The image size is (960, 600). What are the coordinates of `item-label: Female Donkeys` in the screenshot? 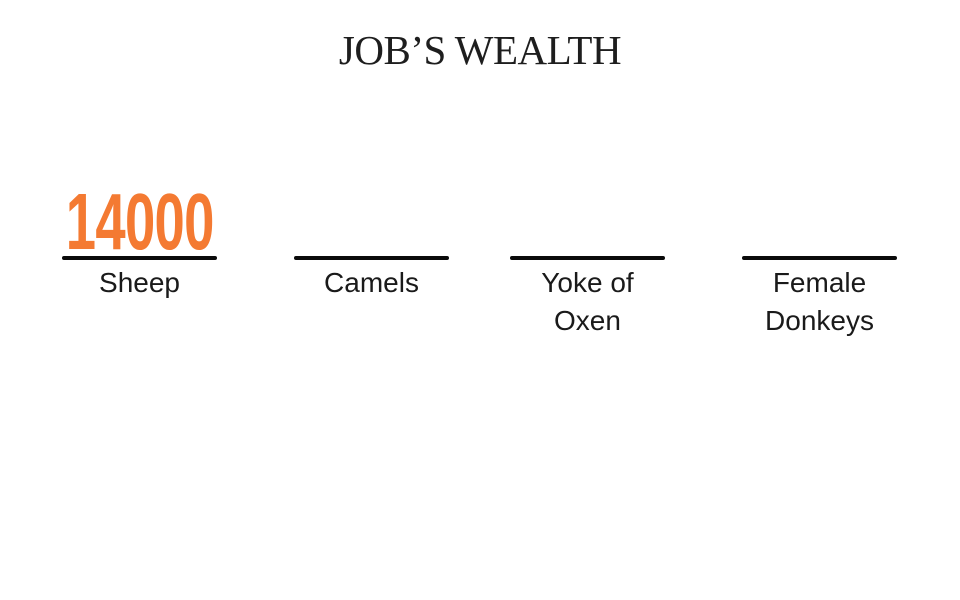 It's located at (819, 301).